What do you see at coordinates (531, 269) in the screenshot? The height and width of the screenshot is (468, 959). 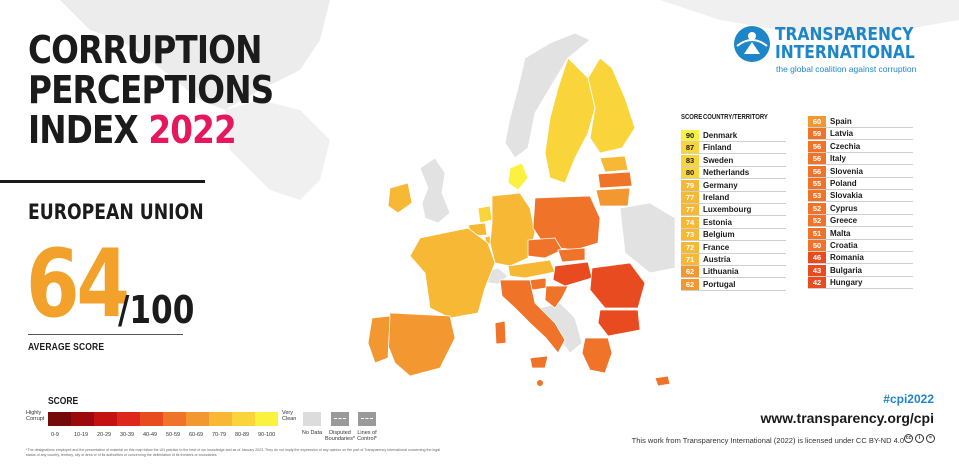 I see `map-austria` at bounding box center [531, 269].